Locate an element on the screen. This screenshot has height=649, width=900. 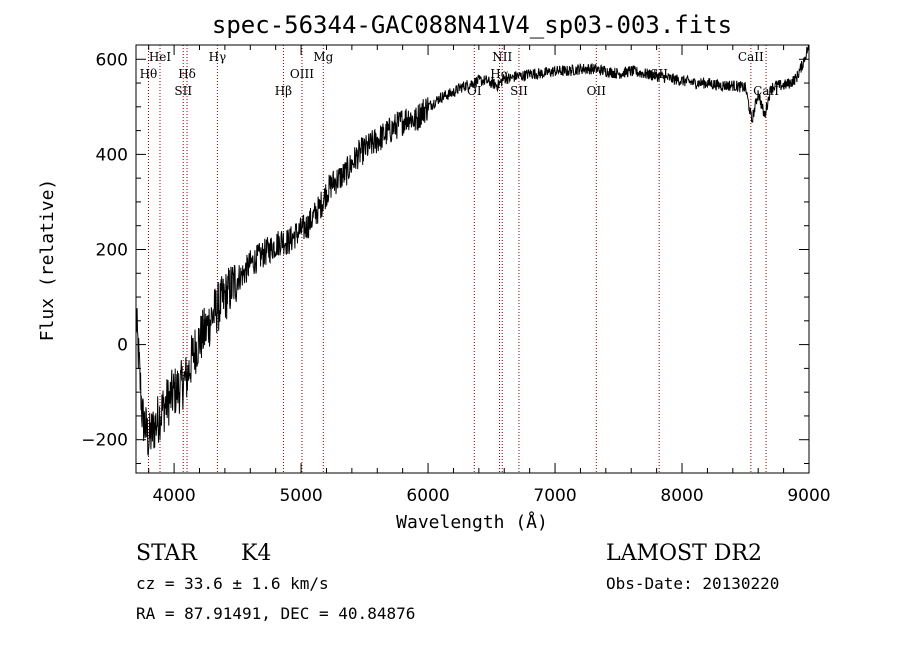
x-tick-label: 4000 is located at coordinates (173, 496).